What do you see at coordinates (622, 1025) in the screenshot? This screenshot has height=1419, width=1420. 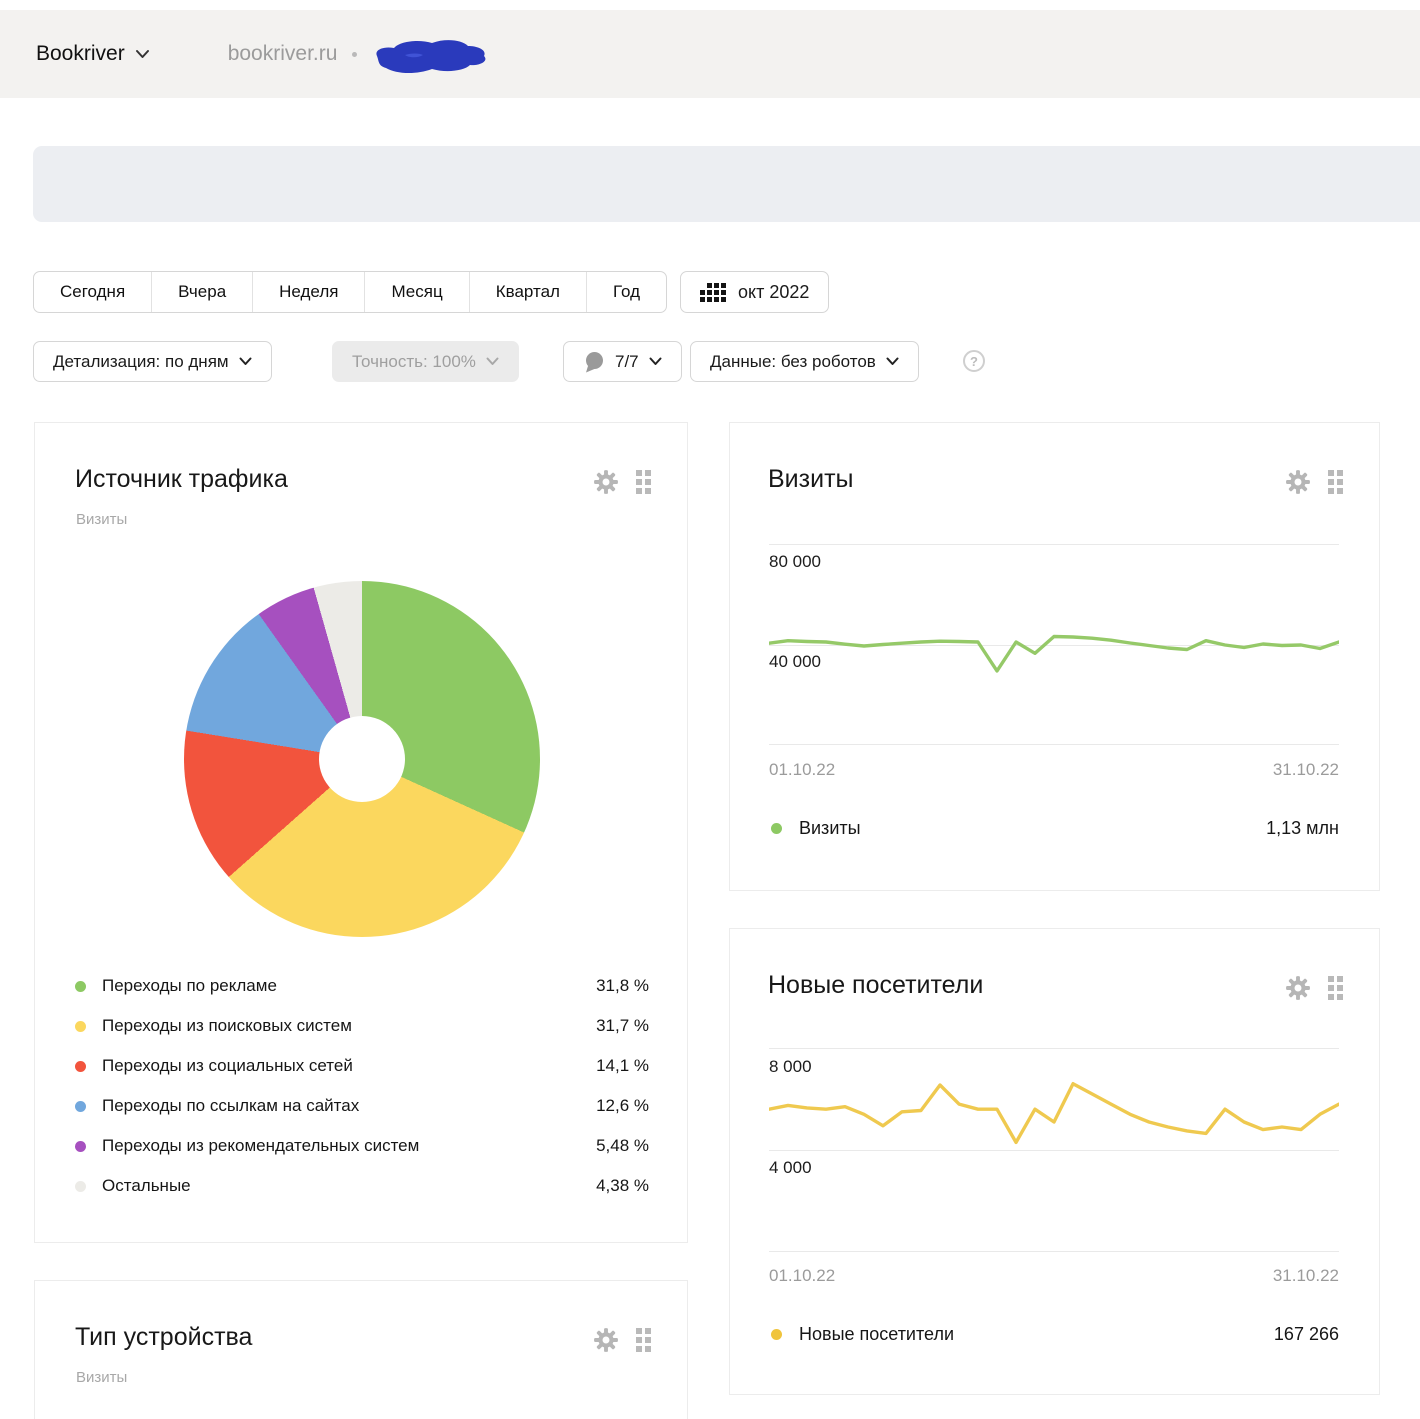 I see `legend-value: 31,7 %` at bounding box center [622, 1025].